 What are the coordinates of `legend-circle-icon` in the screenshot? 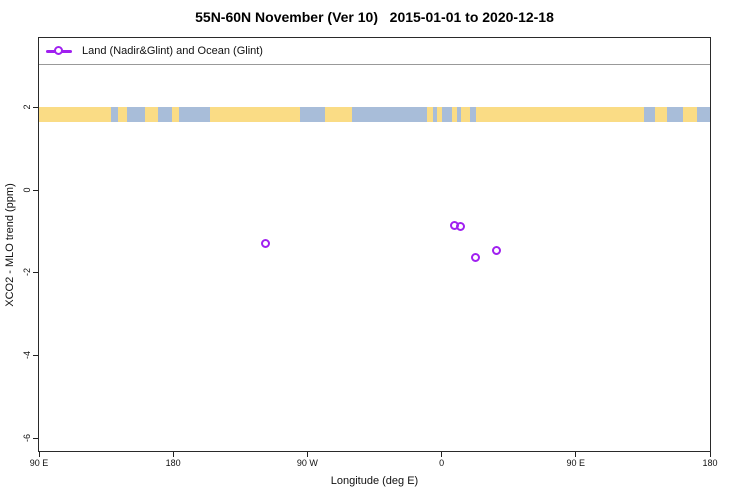 It's located at (58, 50).